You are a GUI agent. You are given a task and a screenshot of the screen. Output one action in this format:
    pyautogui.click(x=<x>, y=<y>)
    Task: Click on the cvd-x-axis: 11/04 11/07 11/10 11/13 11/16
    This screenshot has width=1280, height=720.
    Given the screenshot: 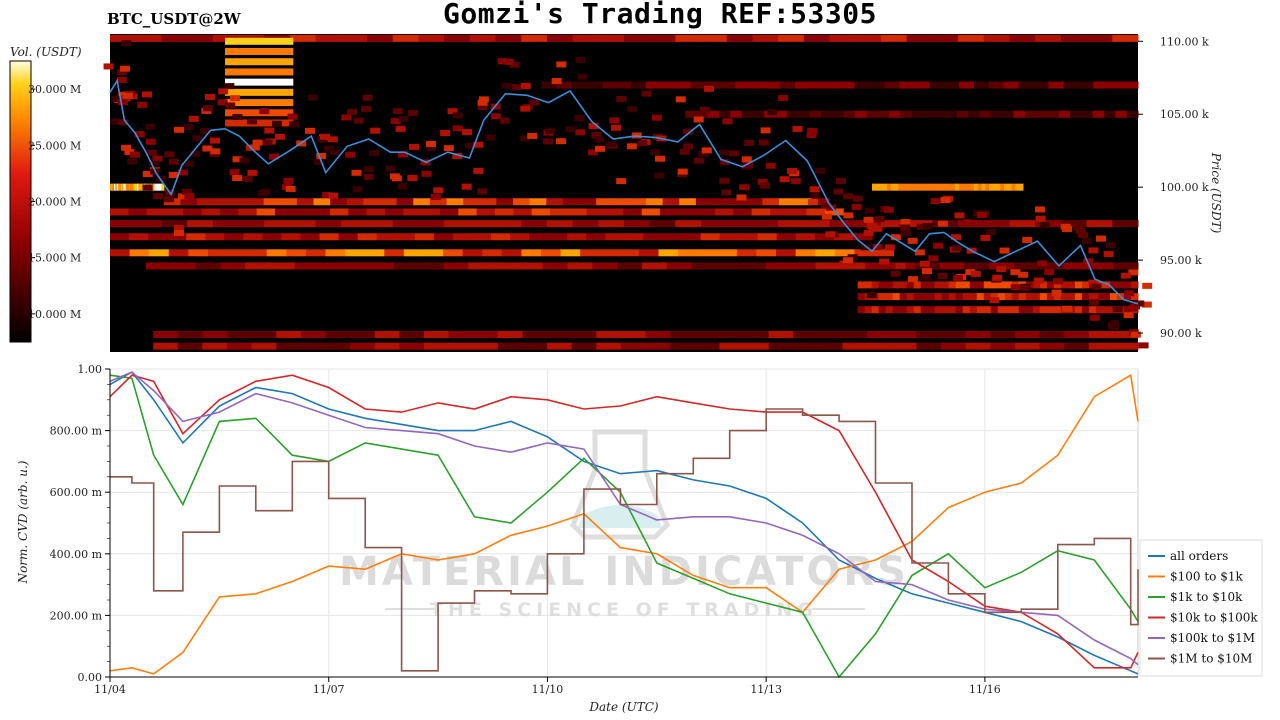 What is the action you would take?
    pyautogui.click(x=616, y=686)
    